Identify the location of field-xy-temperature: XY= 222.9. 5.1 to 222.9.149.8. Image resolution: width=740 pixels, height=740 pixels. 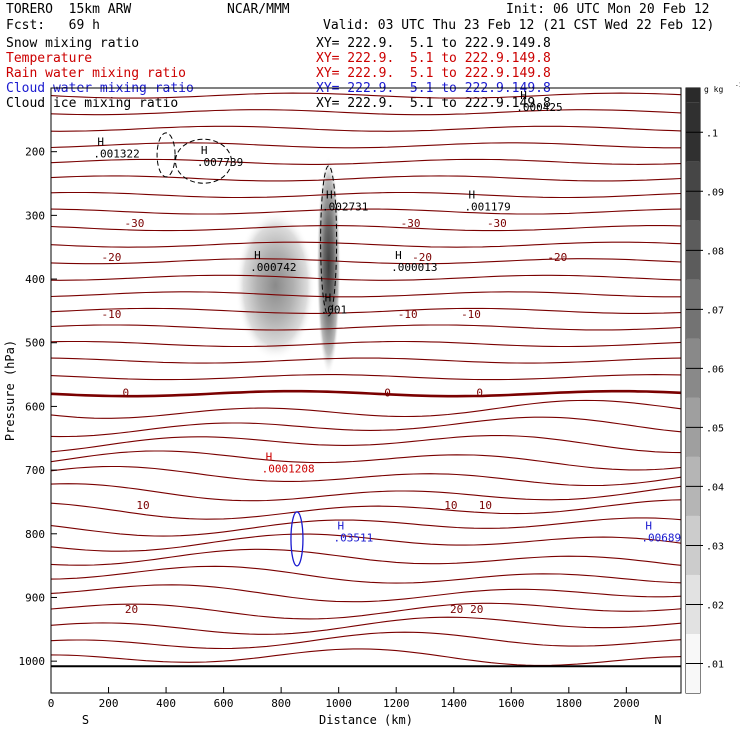
(433, 58).